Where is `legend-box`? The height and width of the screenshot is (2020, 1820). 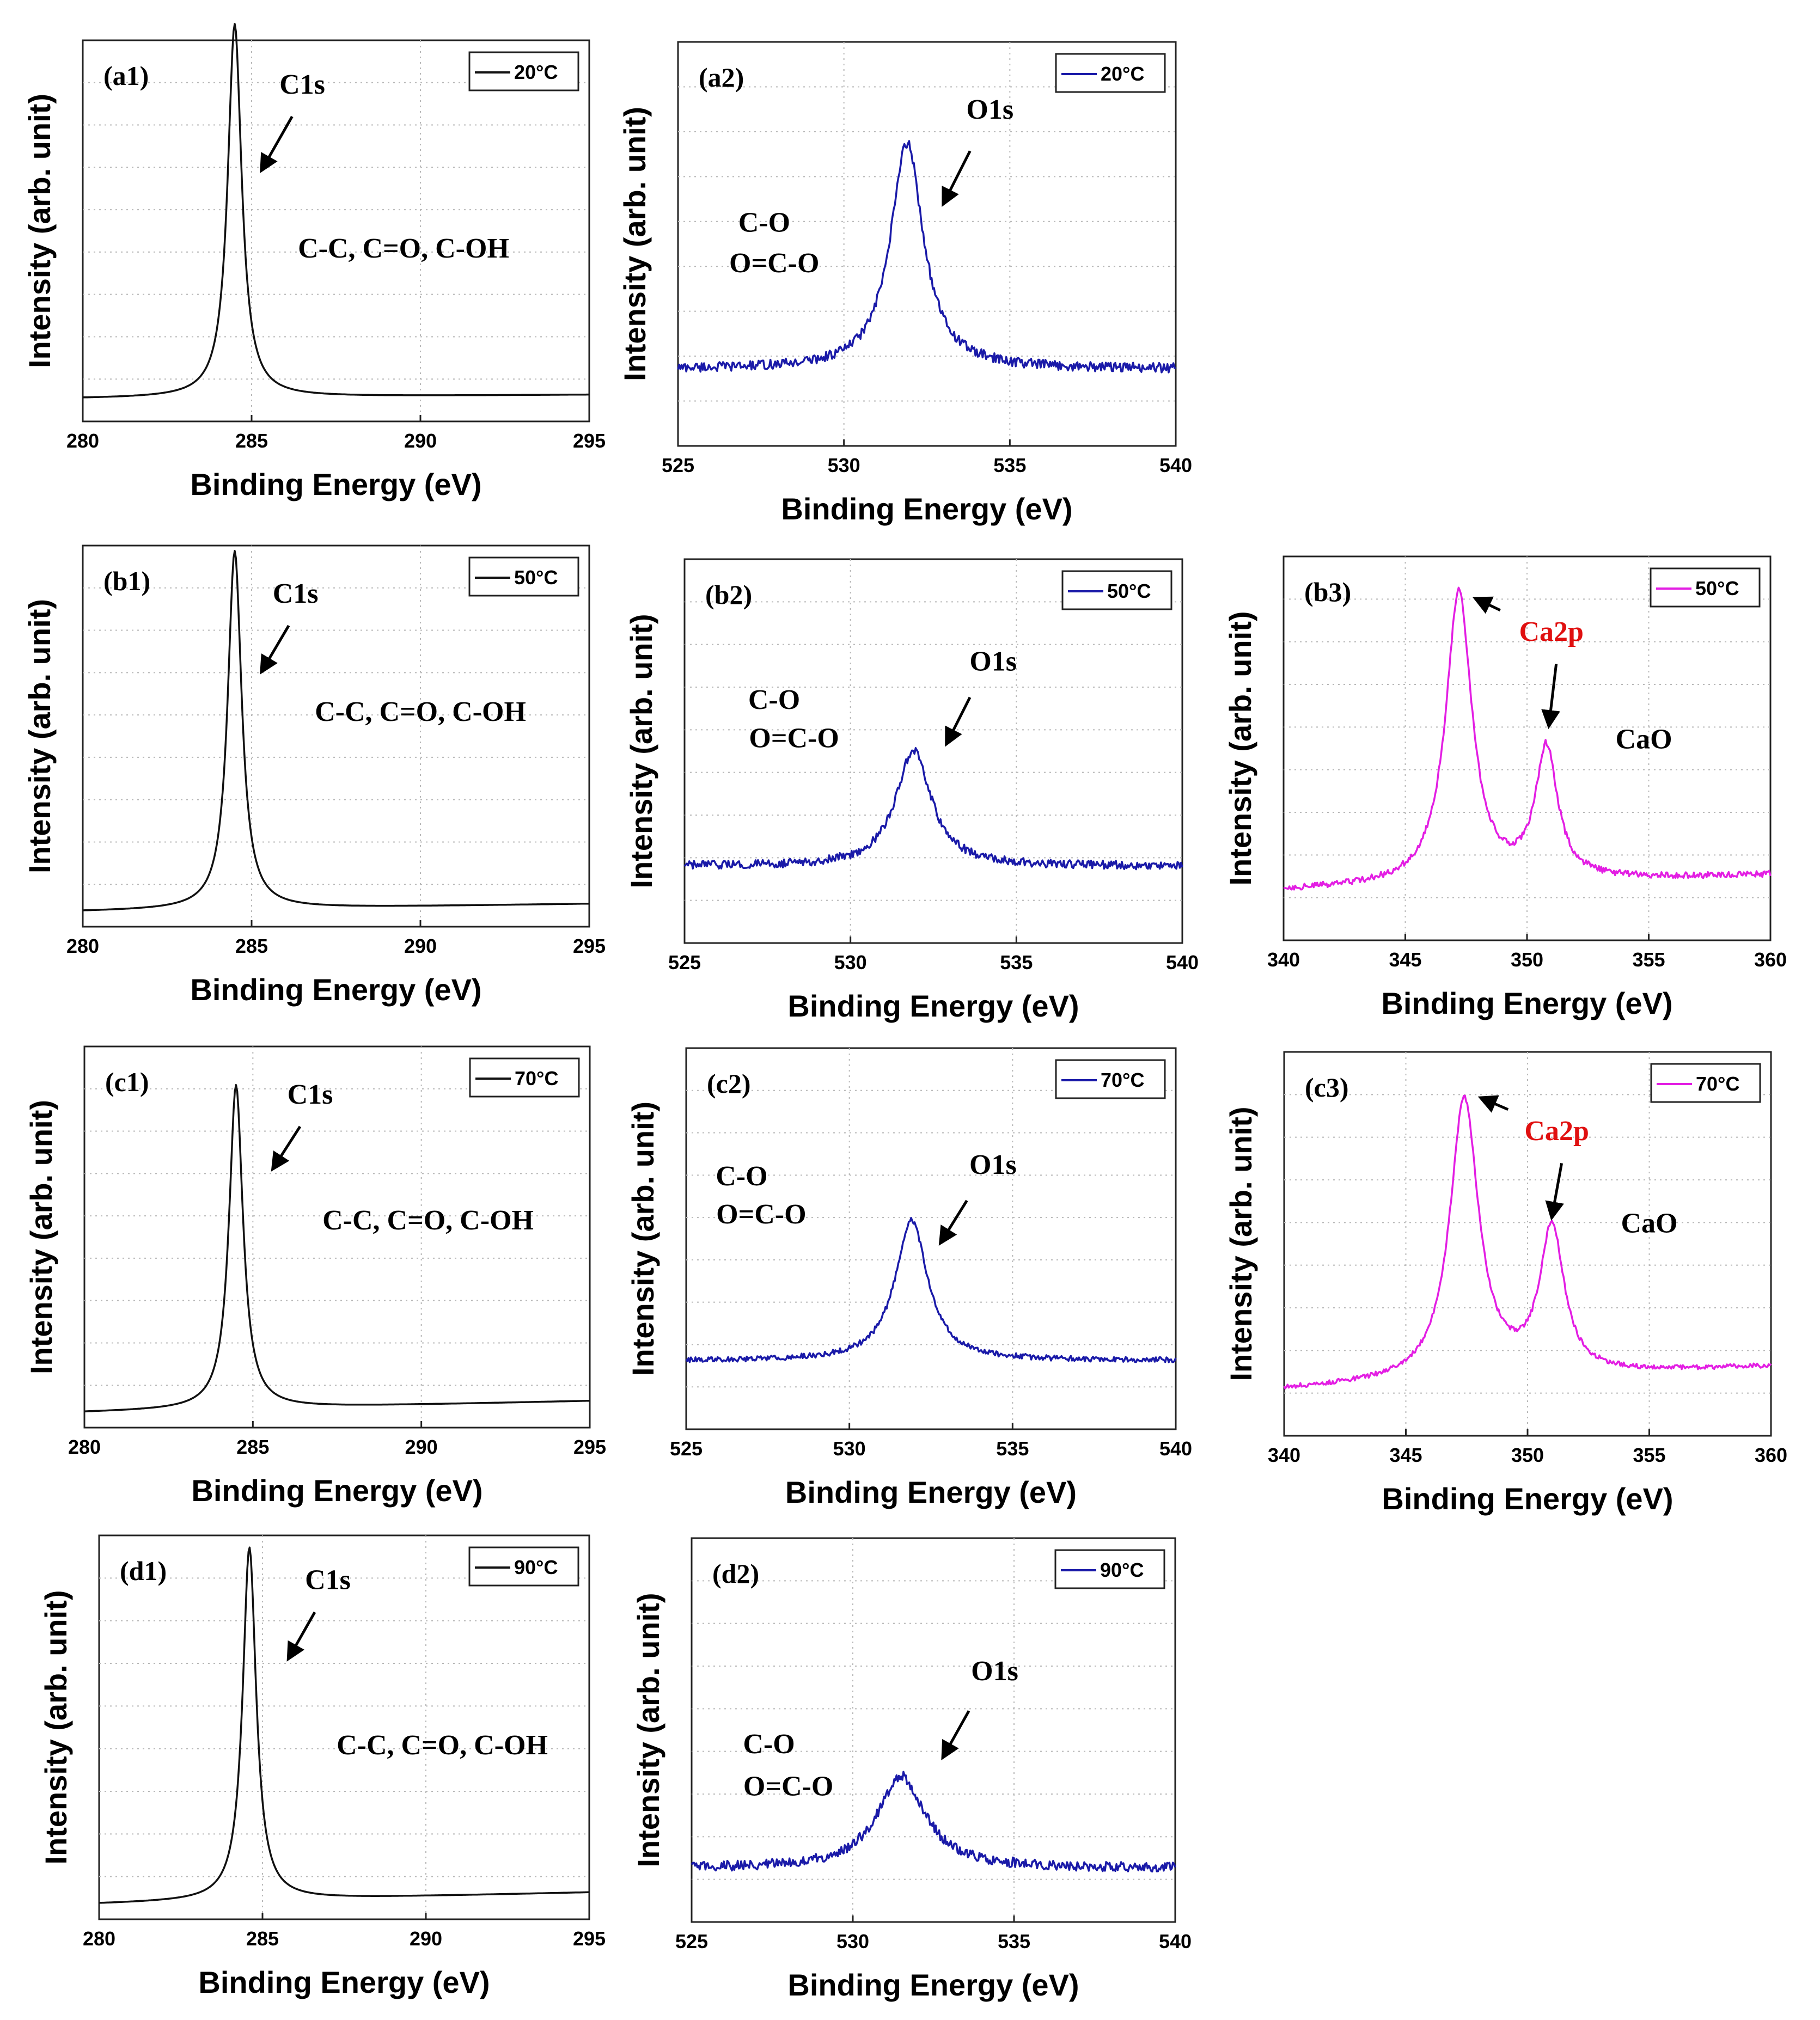 legend-box is located at coordinates (1110, 1079).